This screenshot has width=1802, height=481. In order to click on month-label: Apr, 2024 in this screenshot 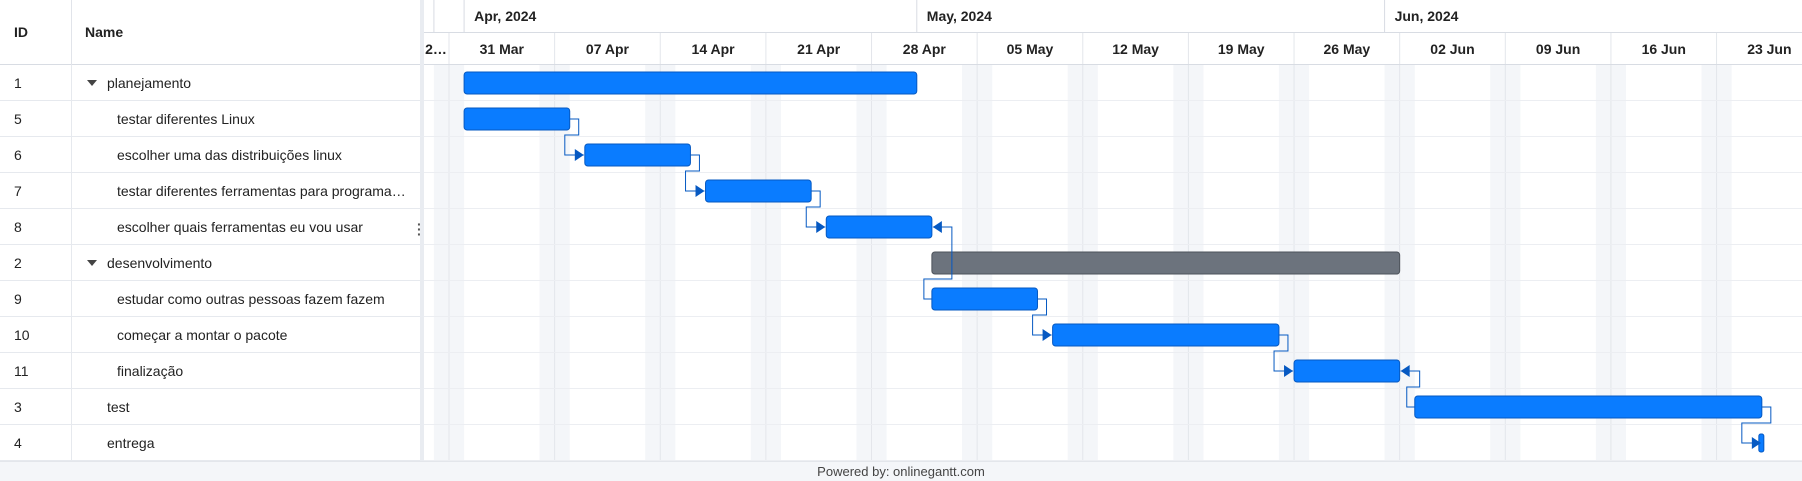, I will do `click(505, 16)`.